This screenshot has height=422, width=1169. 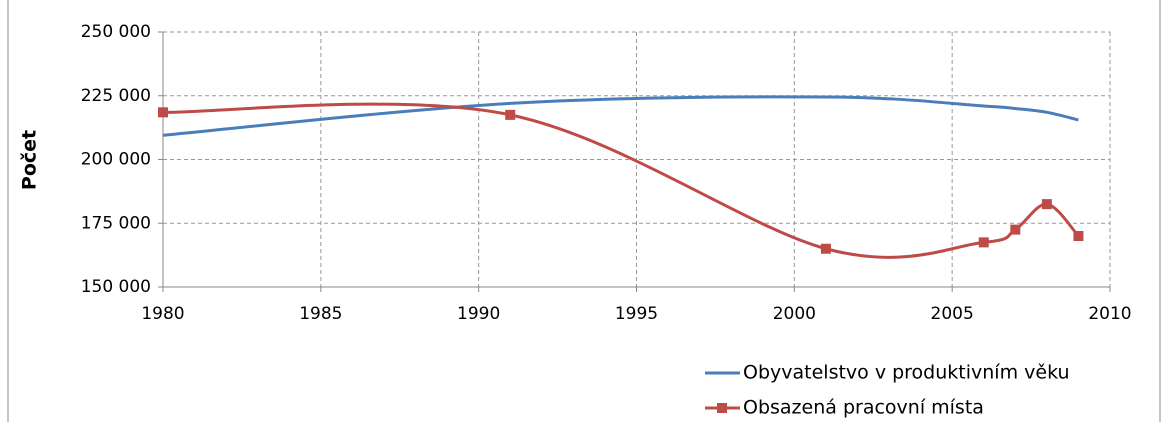 I want to click on legend-marker, so click(x=722, y=408).